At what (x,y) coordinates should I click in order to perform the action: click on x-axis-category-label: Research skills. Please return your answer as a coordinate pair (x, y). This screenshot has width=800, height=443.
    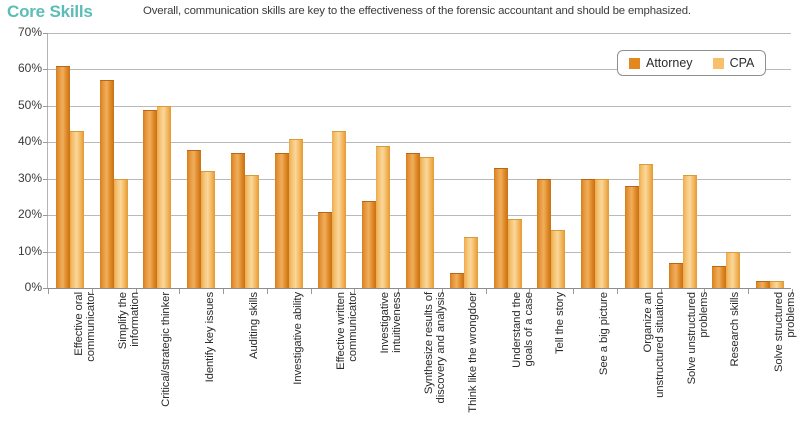
    Looking at the image, I should click on (735, 329).